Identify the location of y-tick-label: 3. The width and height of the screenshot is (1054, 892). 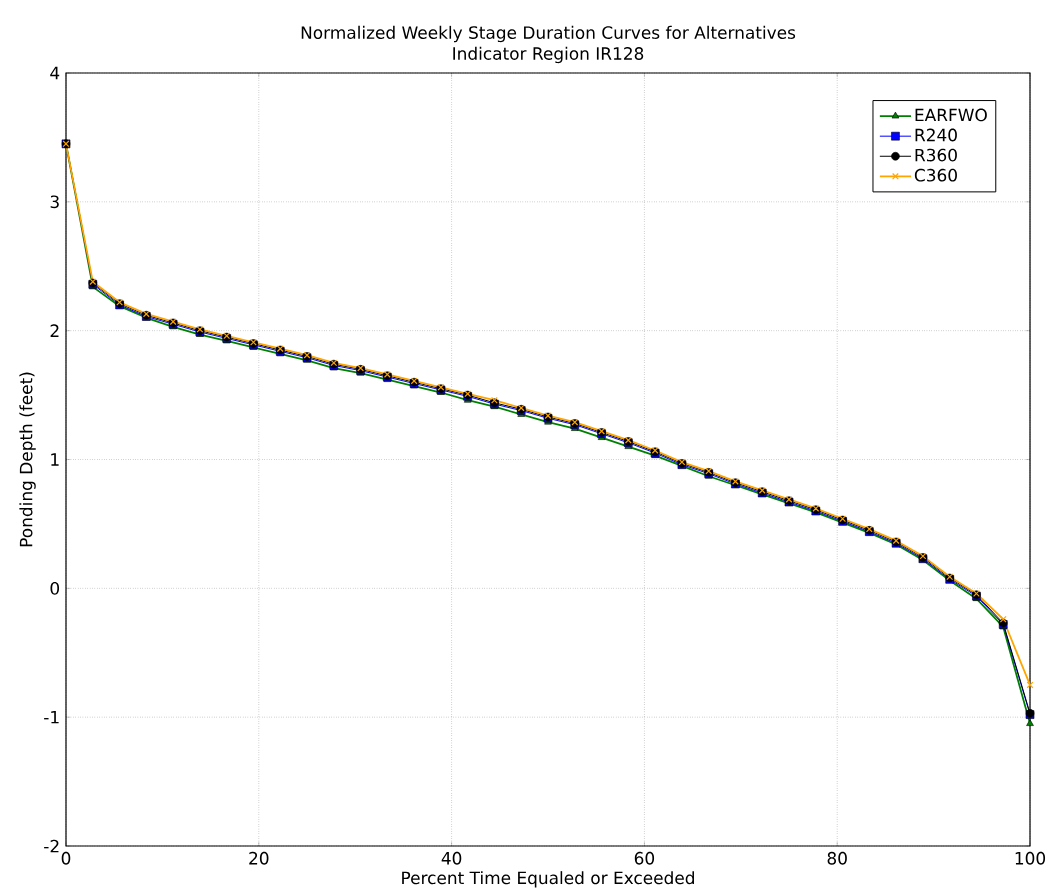
(54, 202).